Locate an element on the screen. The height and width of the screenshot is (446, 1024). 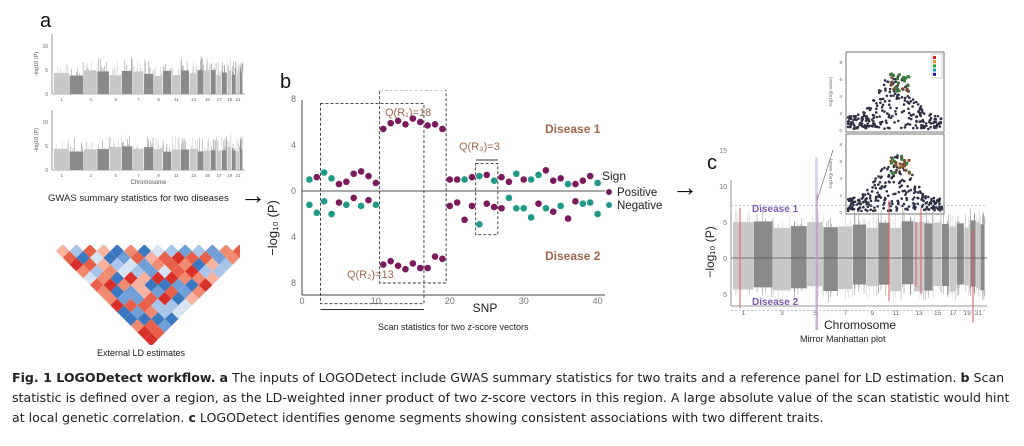
c-x-tick-label: 15 is located at coordinates (938, 313).